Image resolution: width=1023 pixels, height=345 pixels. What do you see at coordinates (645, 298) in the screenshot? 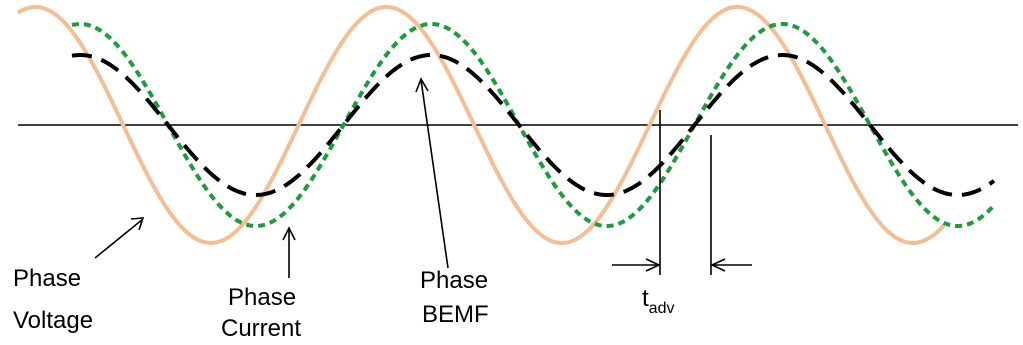
I see `tadv-main: t` at bounding box center [645, 298].